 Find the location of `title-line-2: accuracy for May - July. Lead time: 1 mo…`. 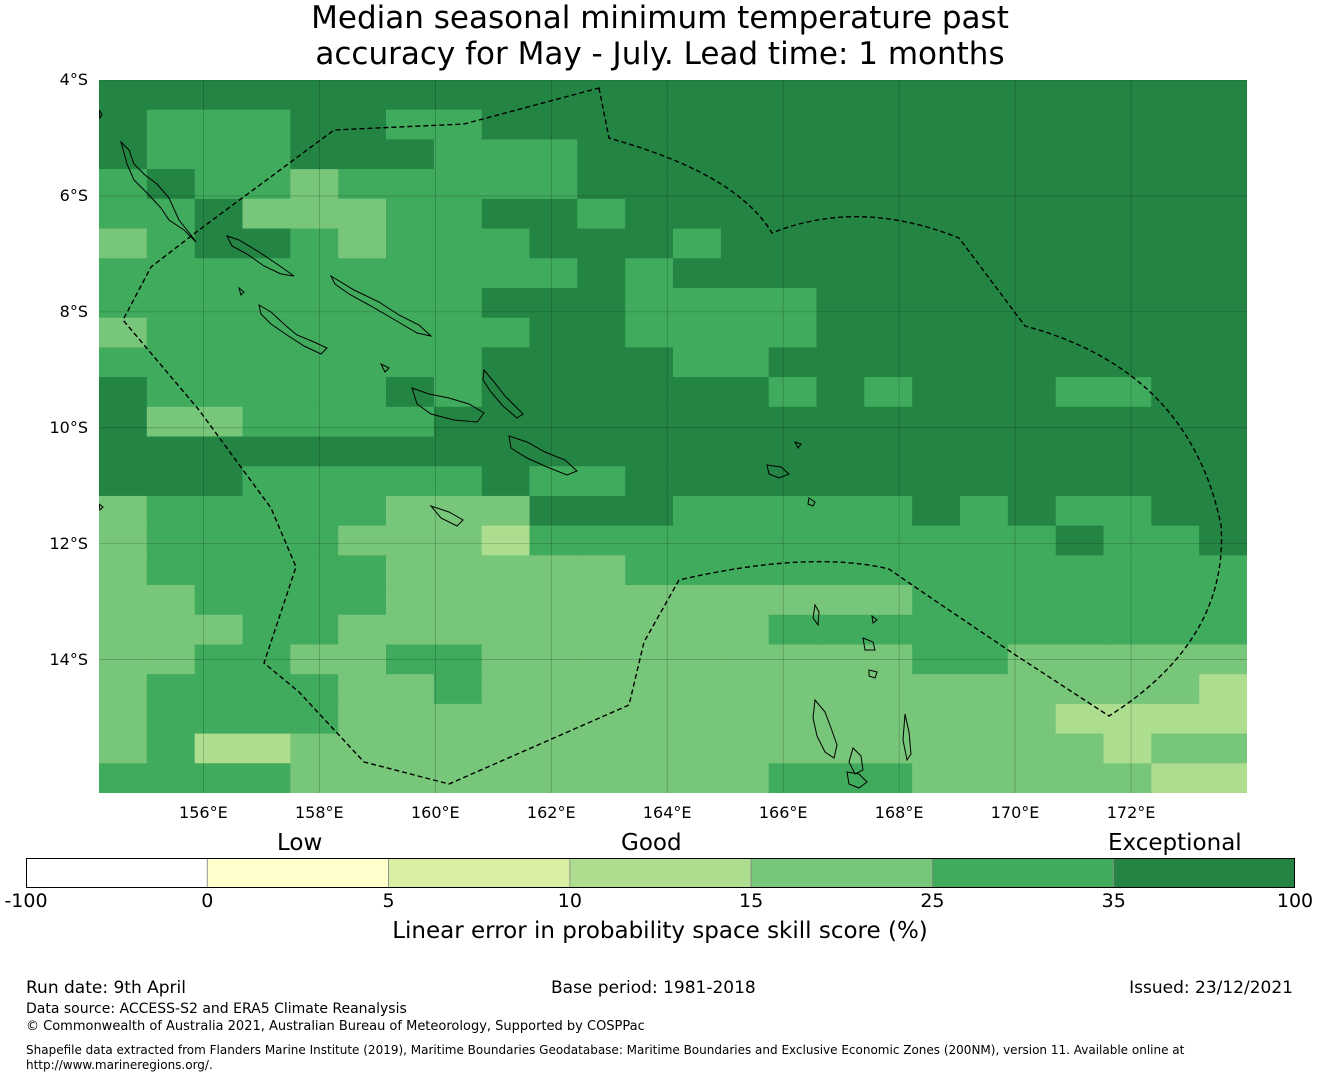

title-line-2: accuracy for May - July. Lead time: 1 mo… is located at coordinates (660, 54).